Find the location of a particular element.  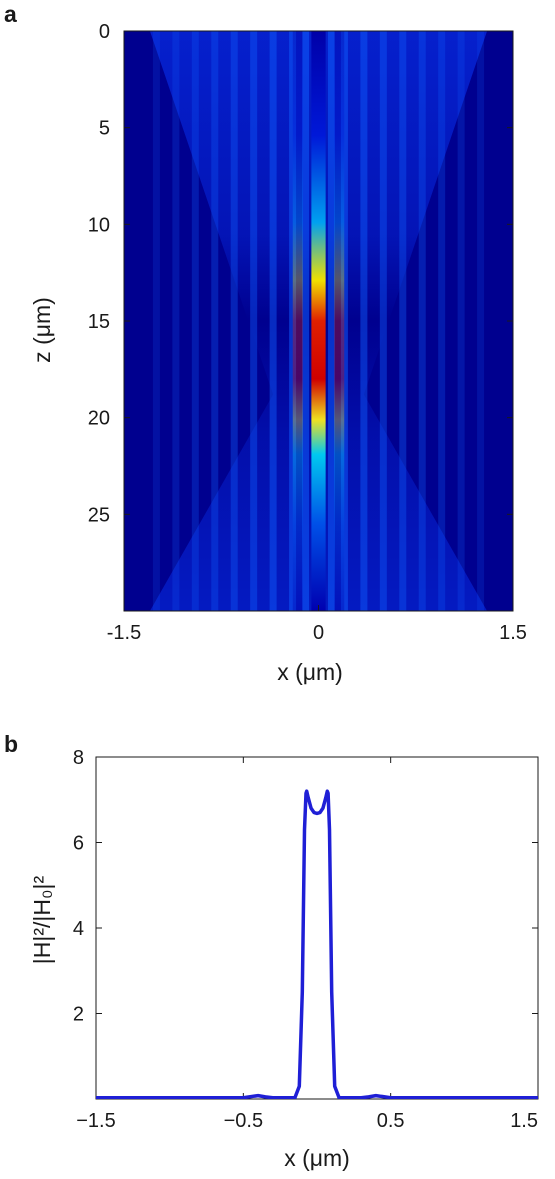

heatmap-y-tick-label: 5 is located at coordinates (104, 129).